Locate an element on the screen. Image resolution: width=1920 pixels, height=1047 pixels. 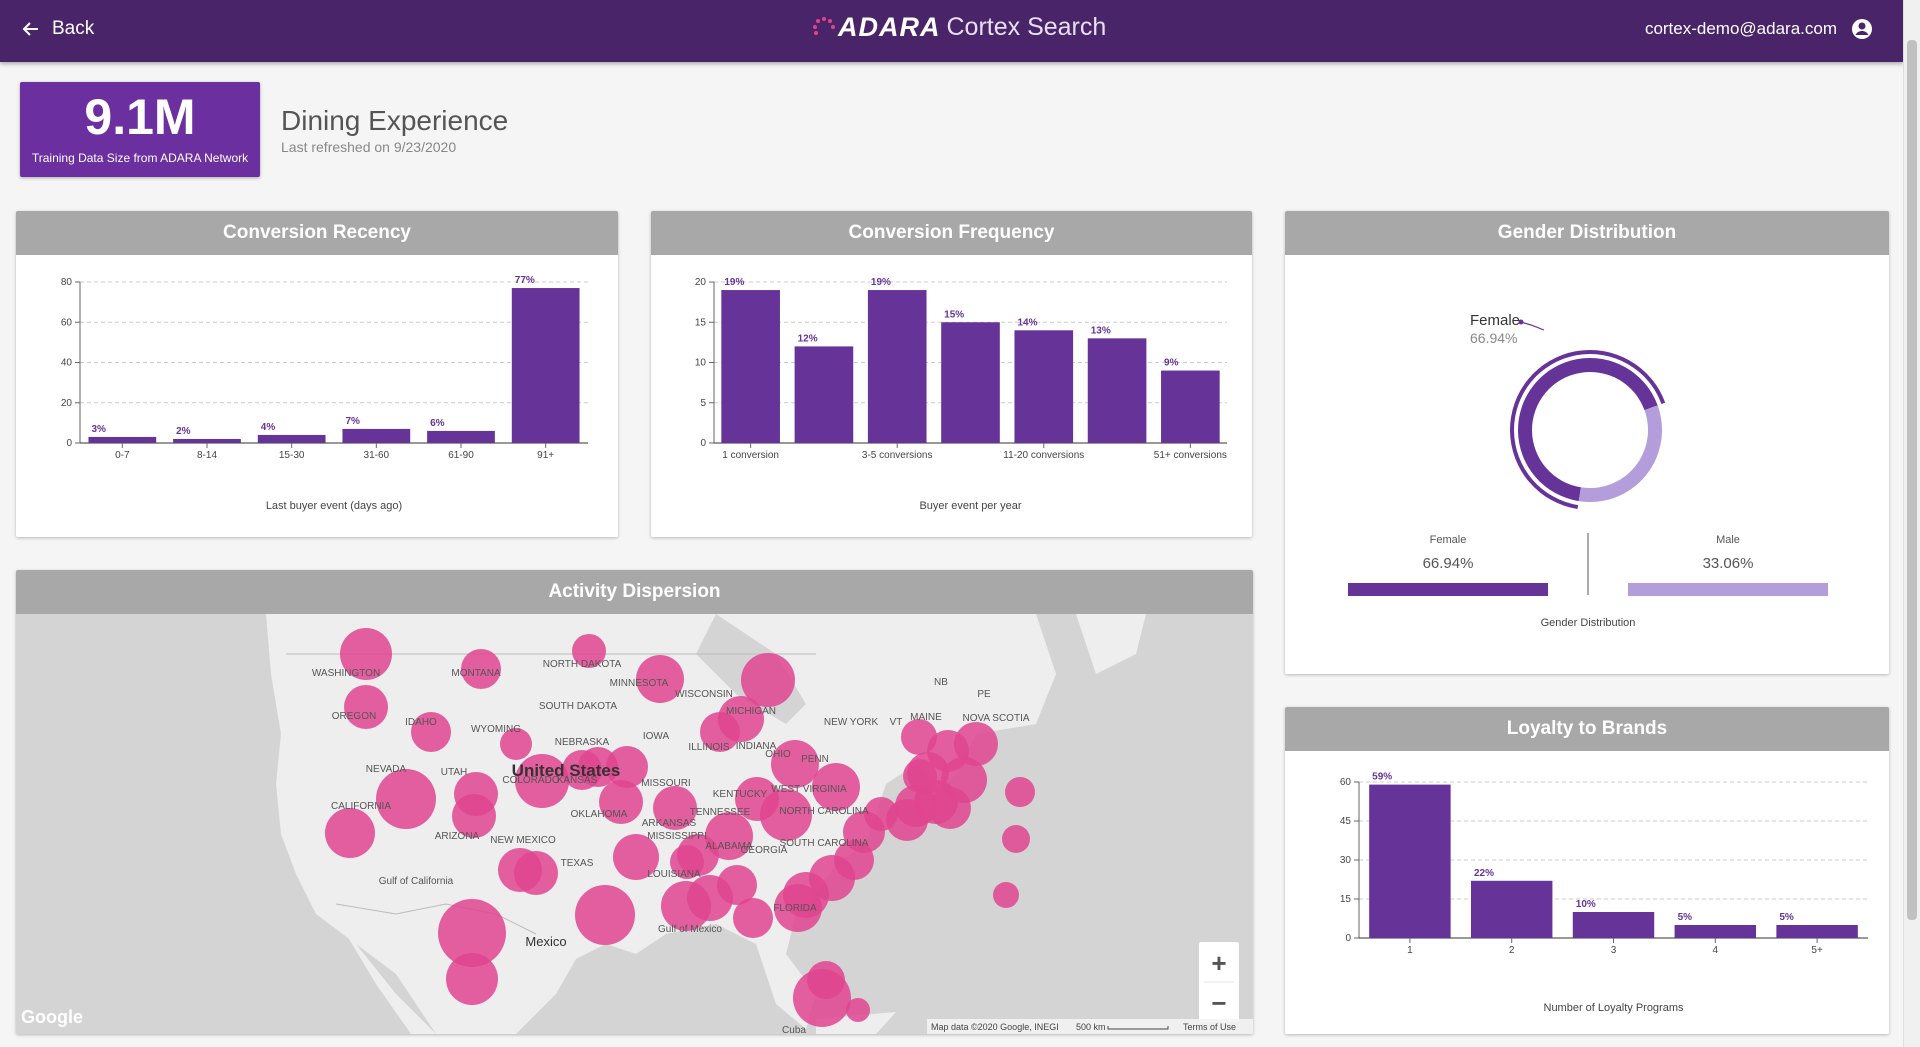
x-tick-label: 15-30 is located at coordinates (292, 455).